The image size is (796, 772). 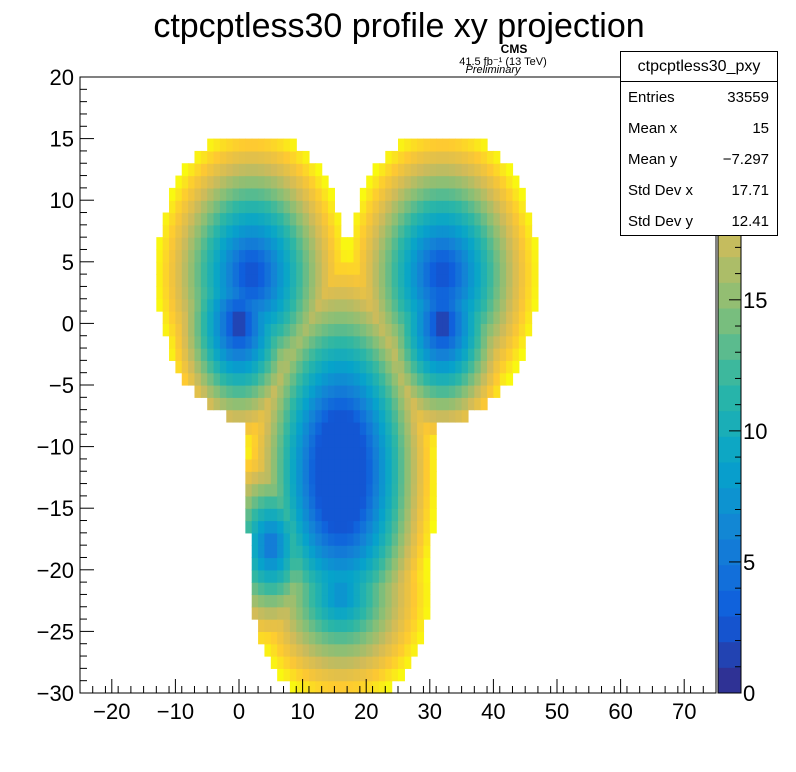 What do you see at coordinates (699, 221) in the screenshot?
I see `stats-row-std-dev-y: Std Dev y 12.41` at bounding box center [699, 221].